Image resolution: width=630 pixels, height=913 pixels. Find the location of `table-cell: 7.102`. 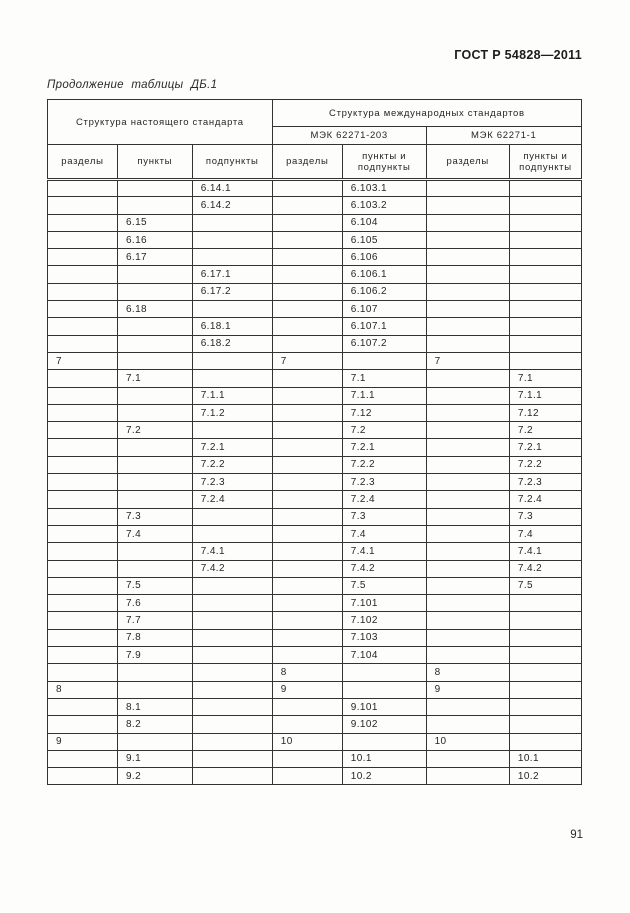

table-cell: 7.102 is located at coordinates (384, 620).